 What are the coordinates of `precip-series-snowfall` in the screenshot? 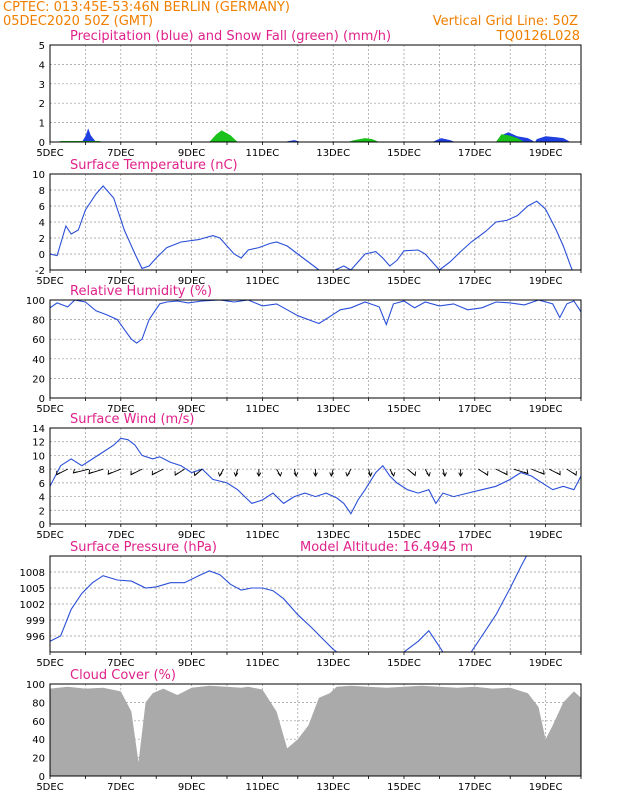 It's located at (287, 136).